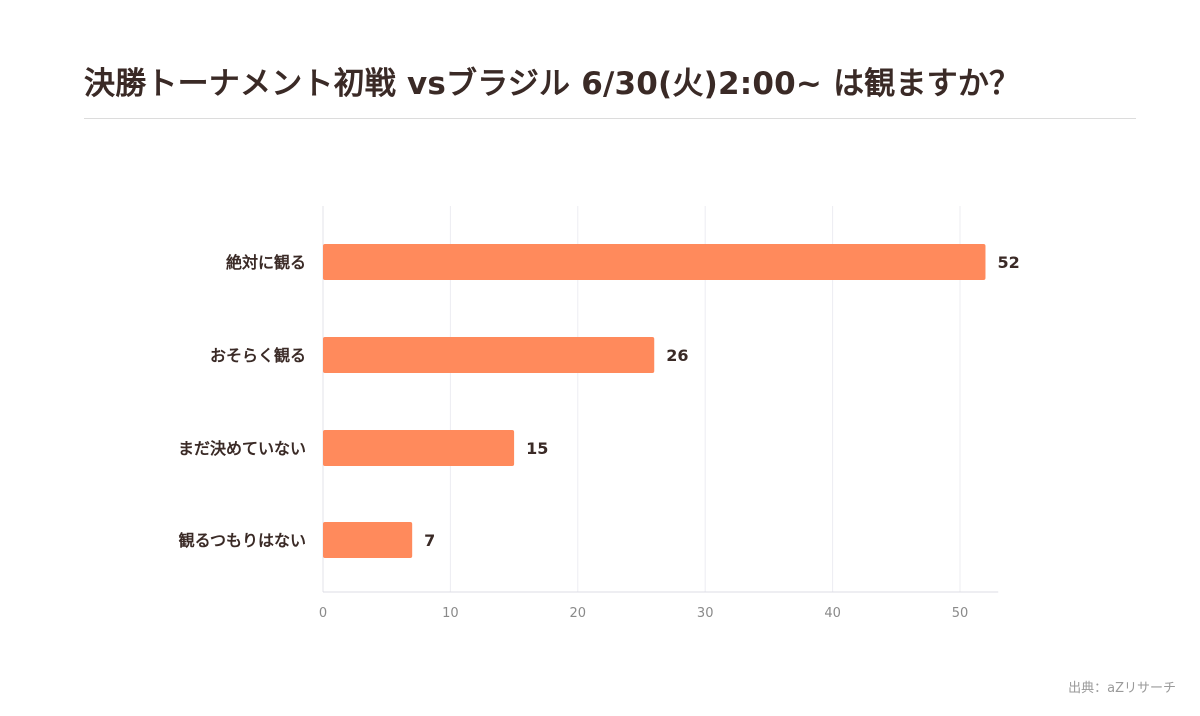  I want to click on x-tick-label: 30, so click(705, 613).